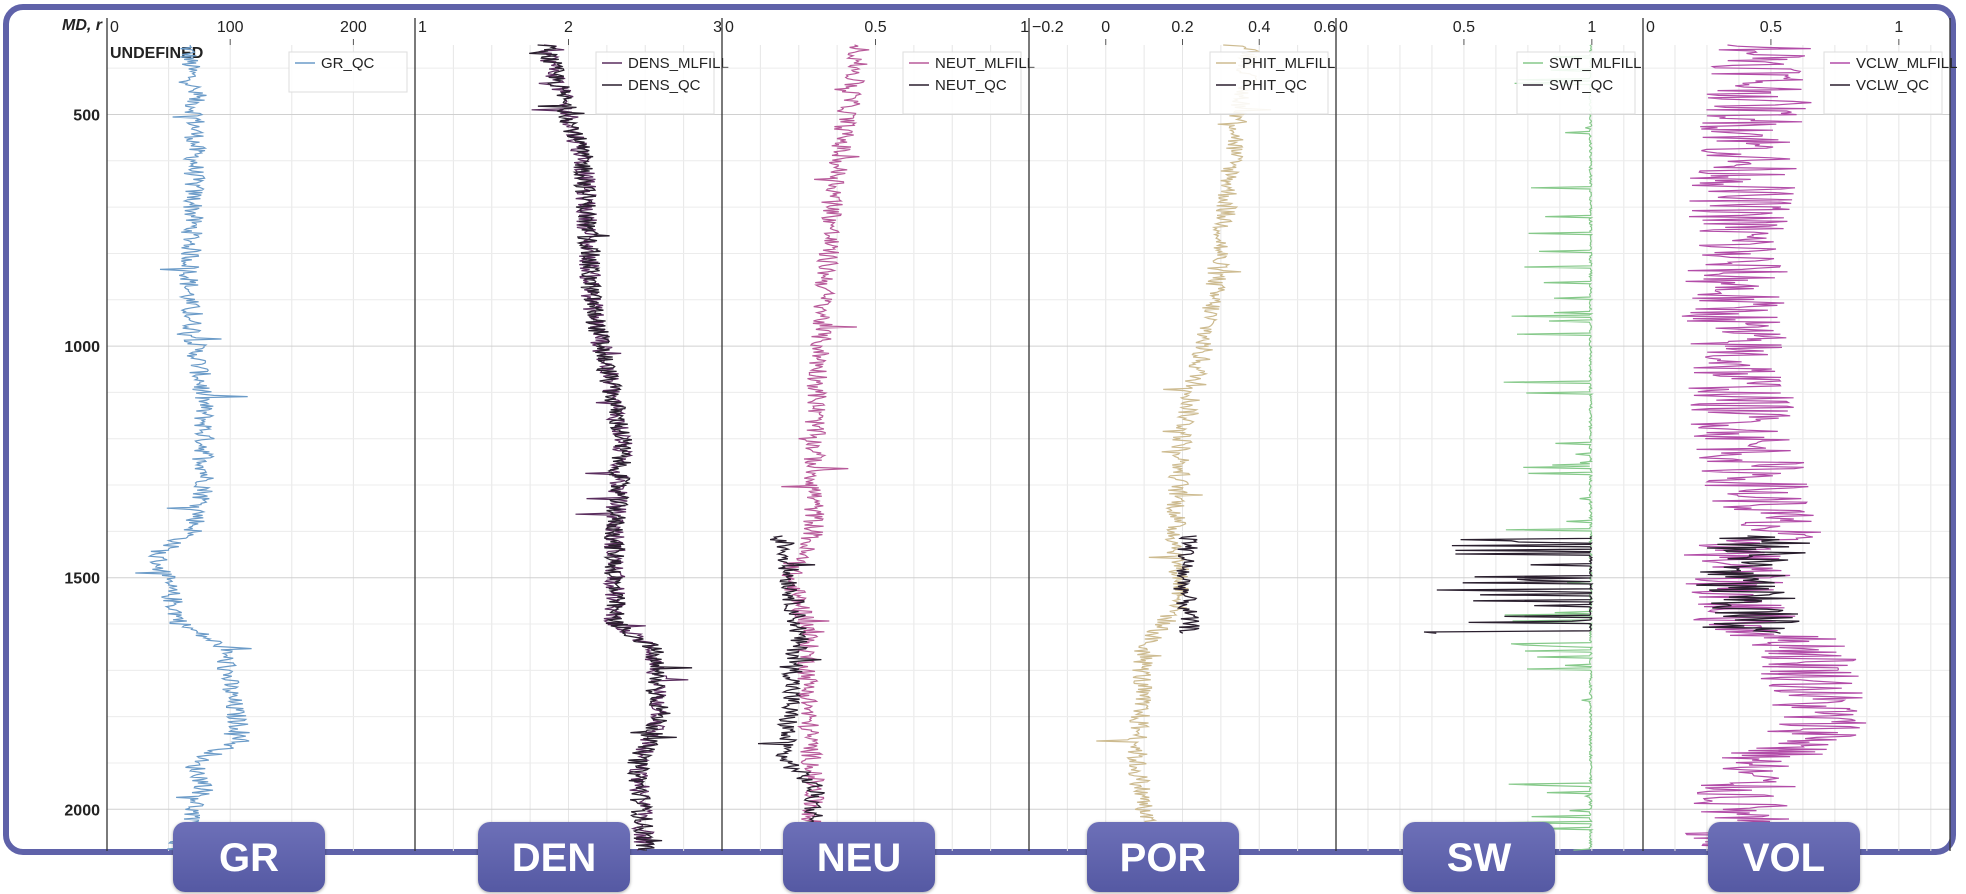 This screenshot has width=1966, height=894. I want to click on legend-label: SWT_MLFILL, so click(1595, 63).